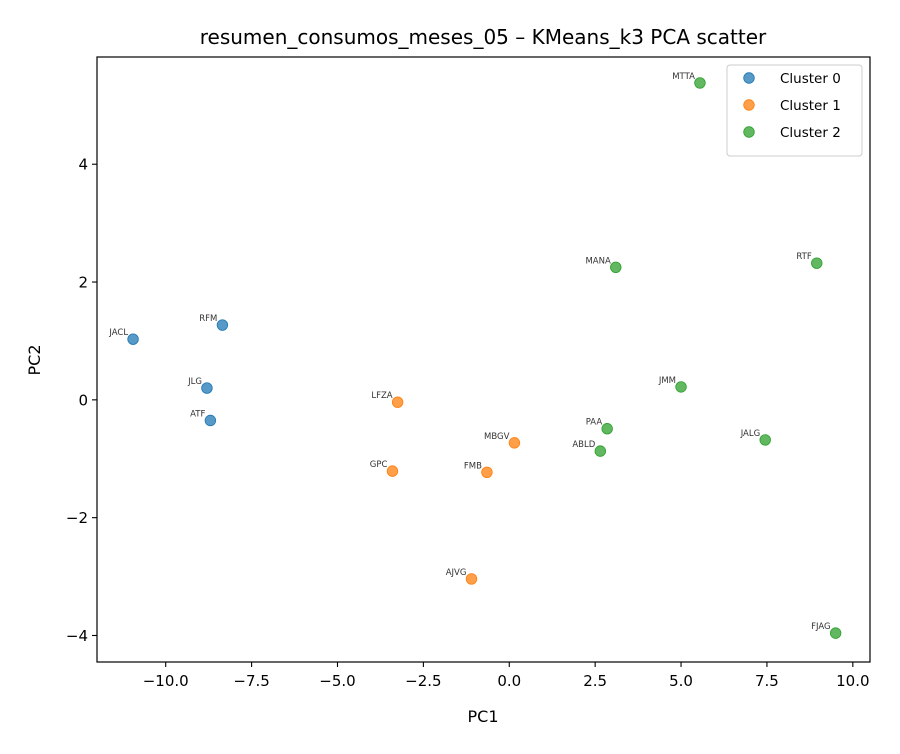 This screenshot has height=754, width=900. I want to click on point-label: PAA, so click(594, 423).